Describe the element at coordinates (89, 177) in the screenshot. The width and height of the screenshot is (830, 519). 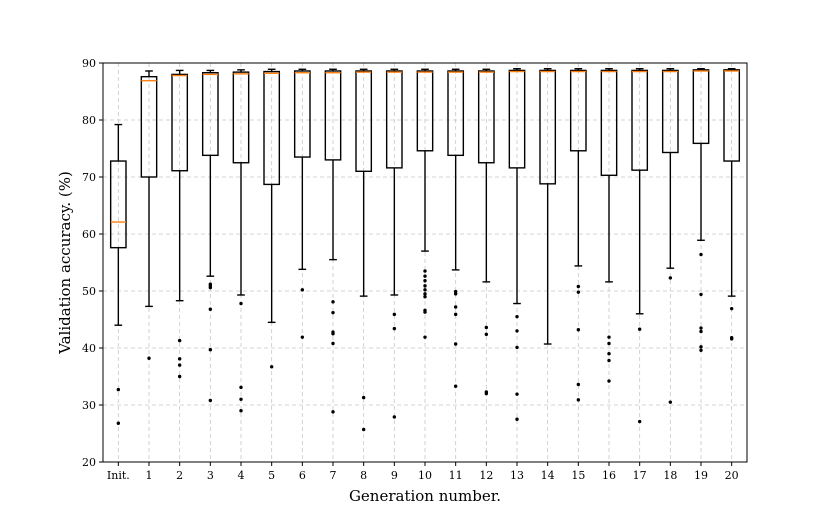
I see `y-tick-label: 70` at that location.